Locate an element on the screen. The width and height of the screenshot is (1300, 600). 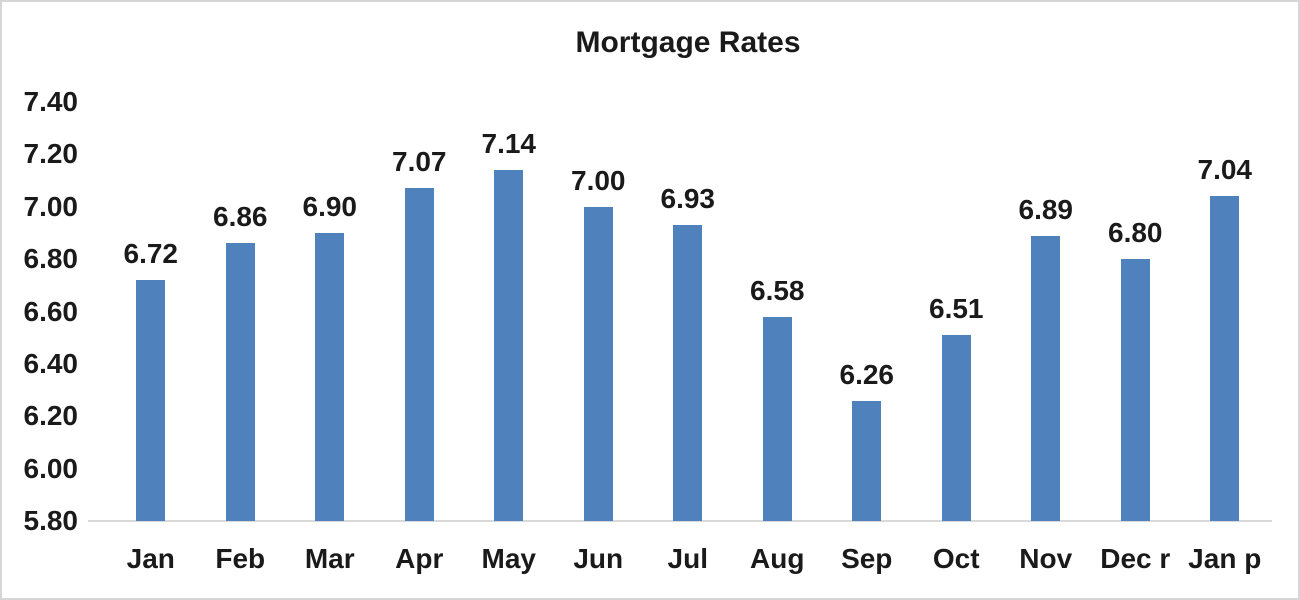
bar-value-label-may: 7.14 is located at coordinates (509, 144).